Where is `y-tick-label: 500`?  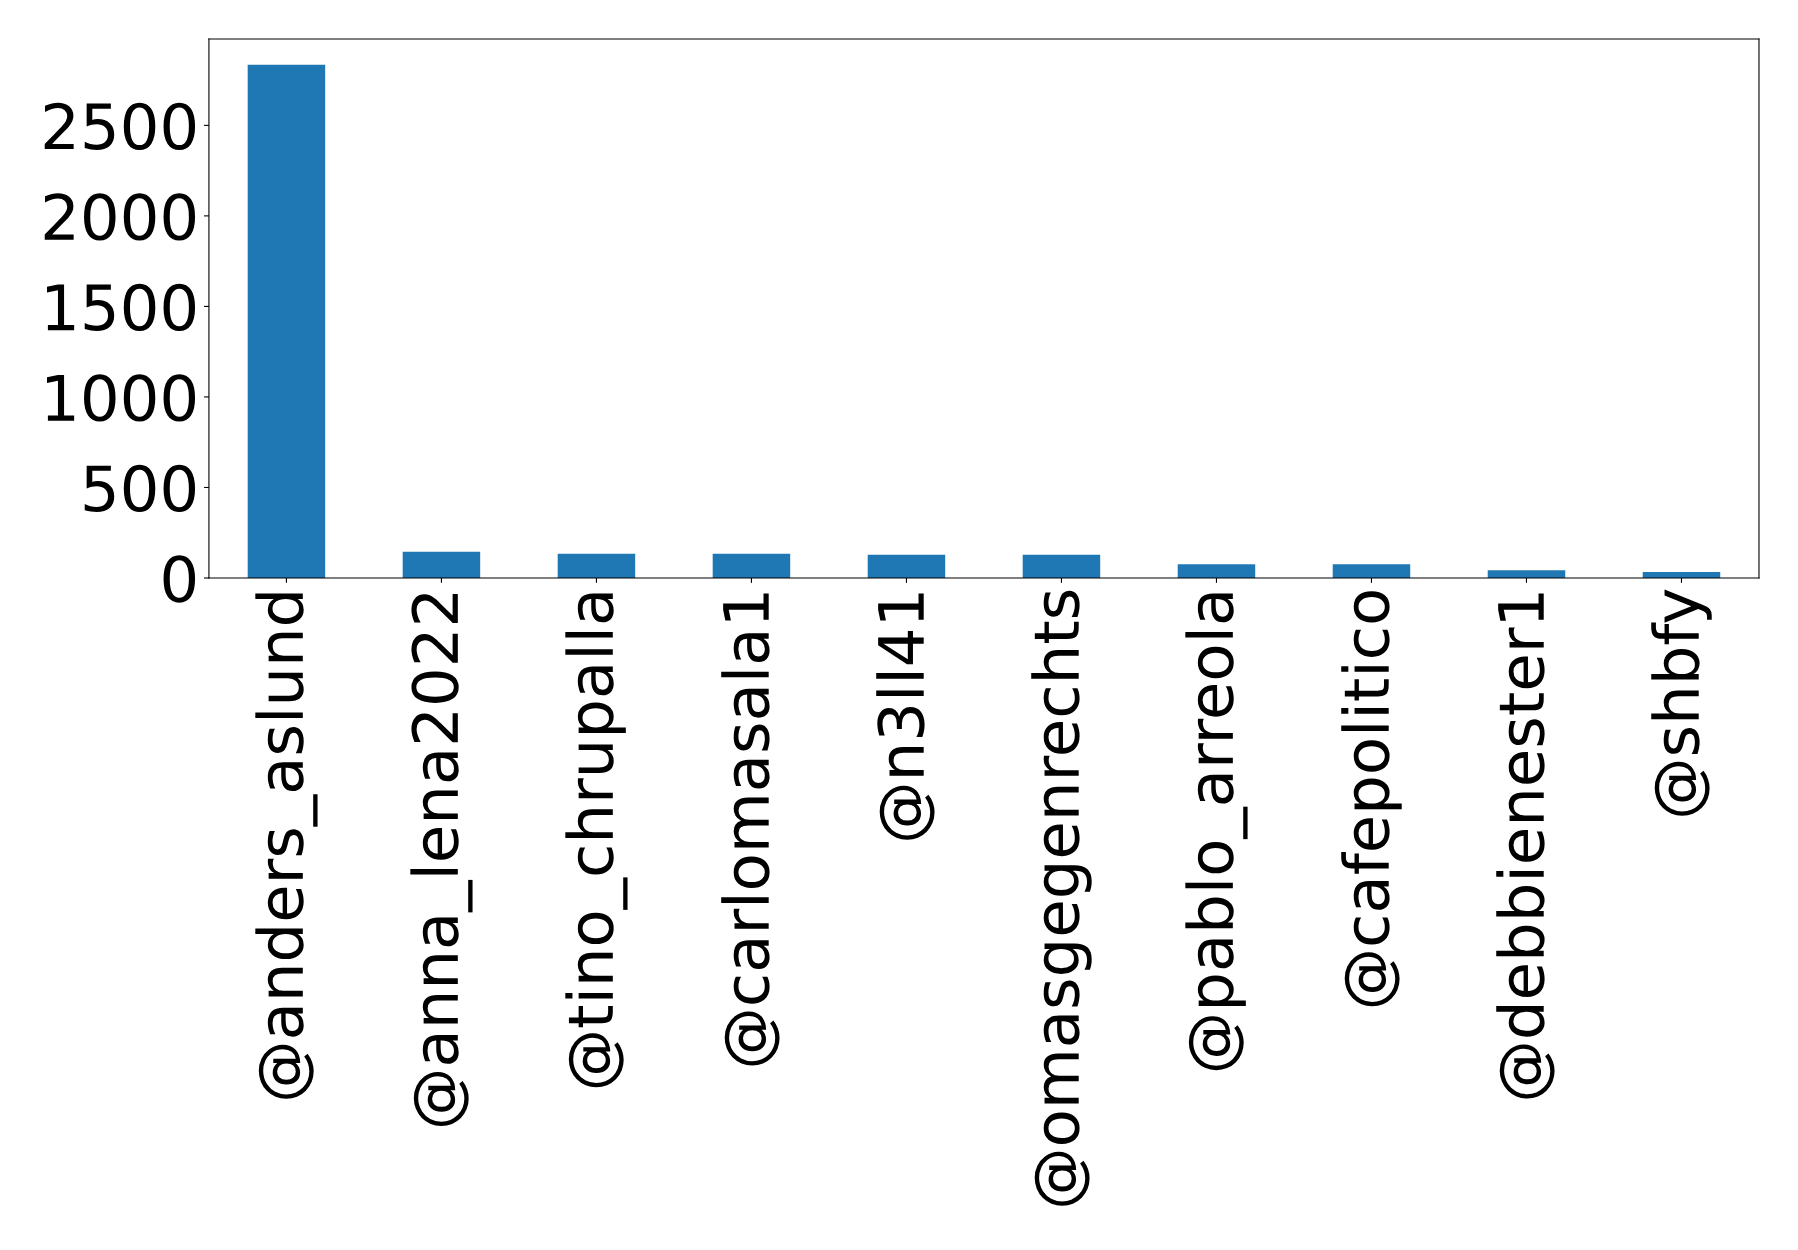 y-tick-label: 500 is located at coordinates (140, 488).